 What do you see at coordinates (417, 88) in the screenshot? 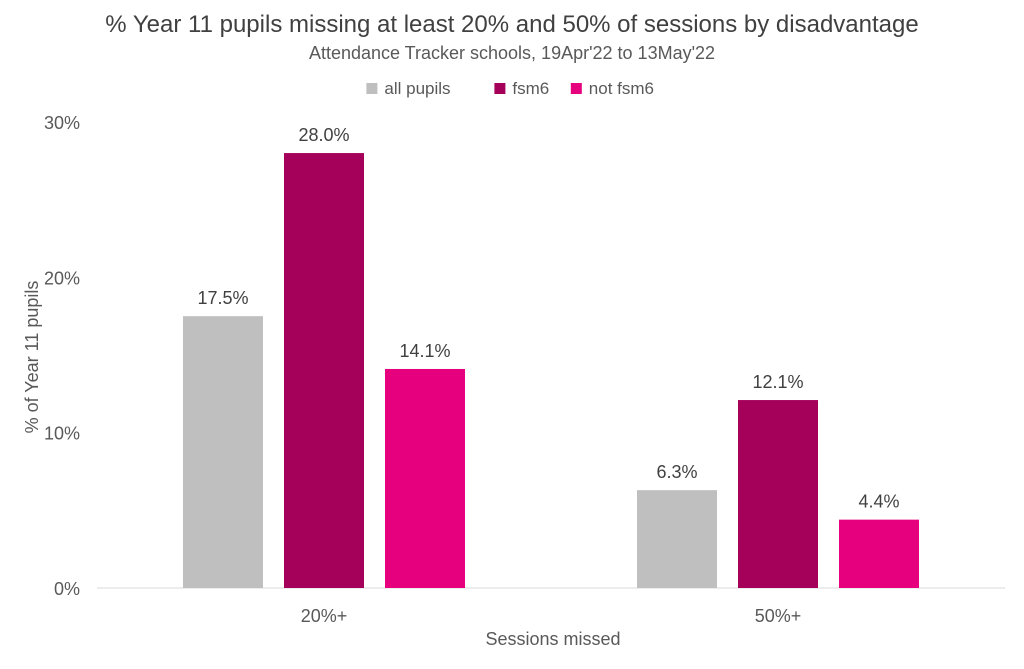
I see `legend-label: all pupils` at bounding box center [417, 88].